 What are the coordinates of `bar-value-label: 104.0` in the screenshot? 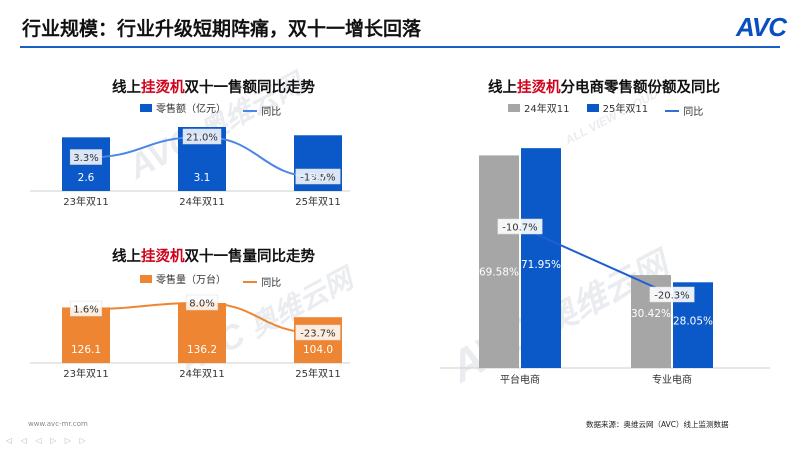 It's located at (318, 350).